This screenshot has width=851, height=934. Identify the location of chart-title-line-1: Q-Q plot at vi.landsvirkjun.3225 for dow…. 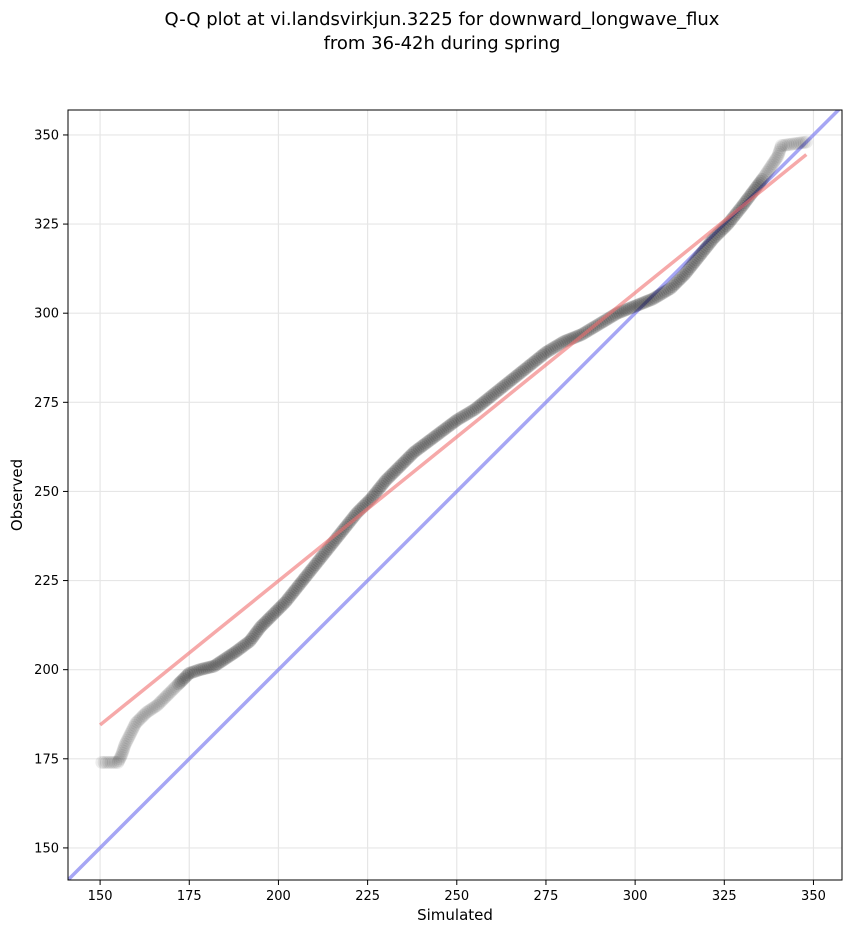
(442, 19).